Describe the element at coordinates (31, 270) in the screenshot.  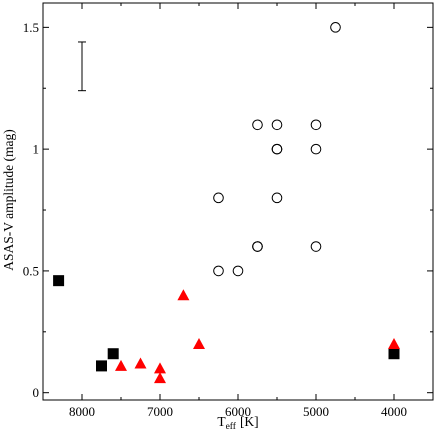
I see `y-tick-label: 0.5` at that location.